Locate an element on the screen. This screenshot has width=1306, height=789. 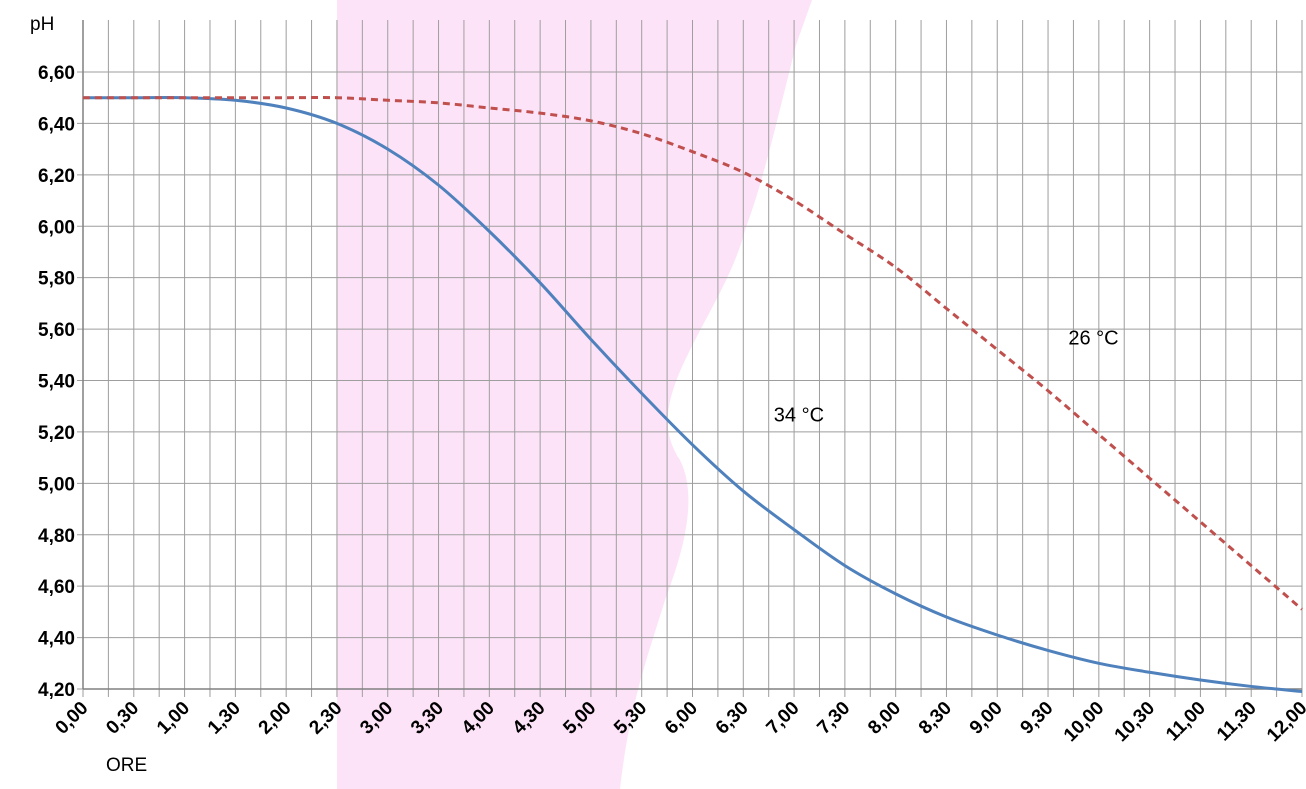
y-tick-label: 4,20 is located at coordinates (56, 690).